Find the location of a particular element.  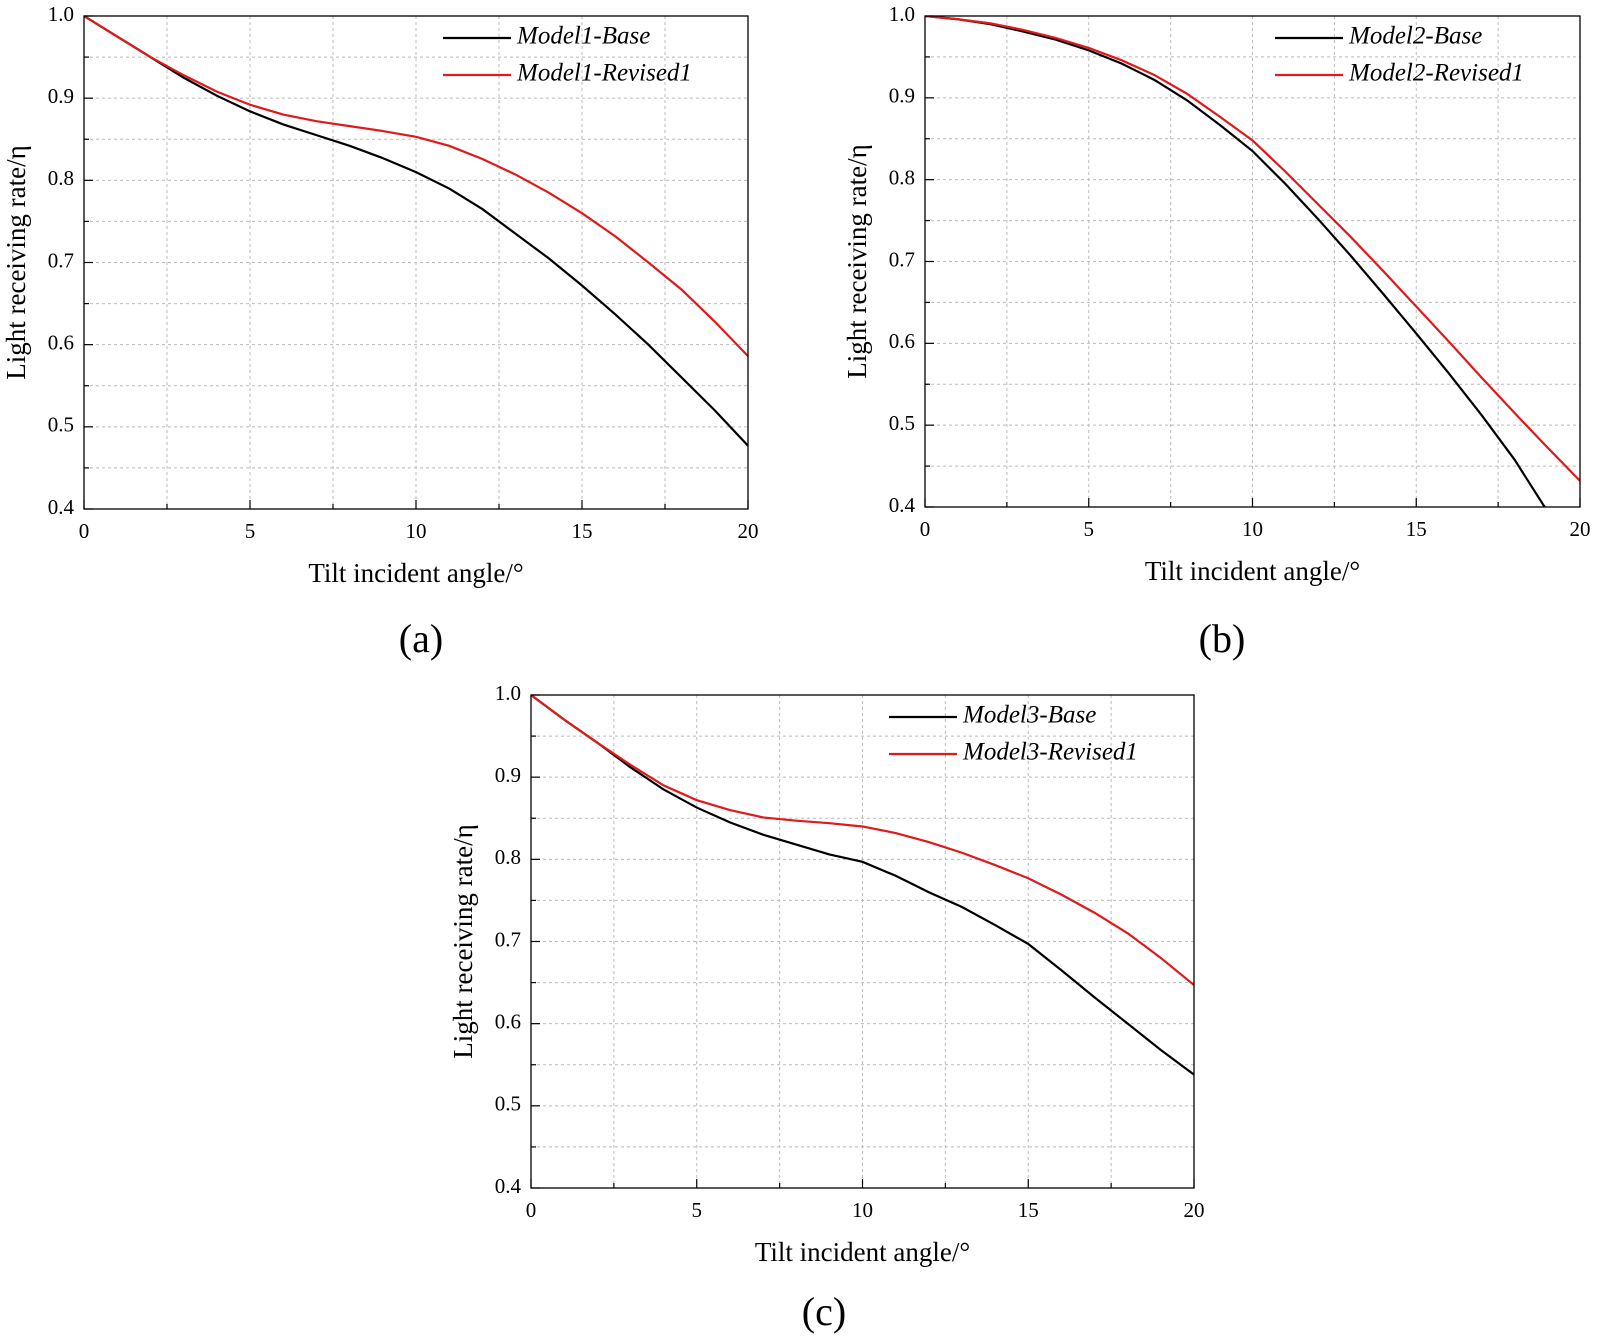

legend-label: Model3-Base is located at coordinates (1029, 715).